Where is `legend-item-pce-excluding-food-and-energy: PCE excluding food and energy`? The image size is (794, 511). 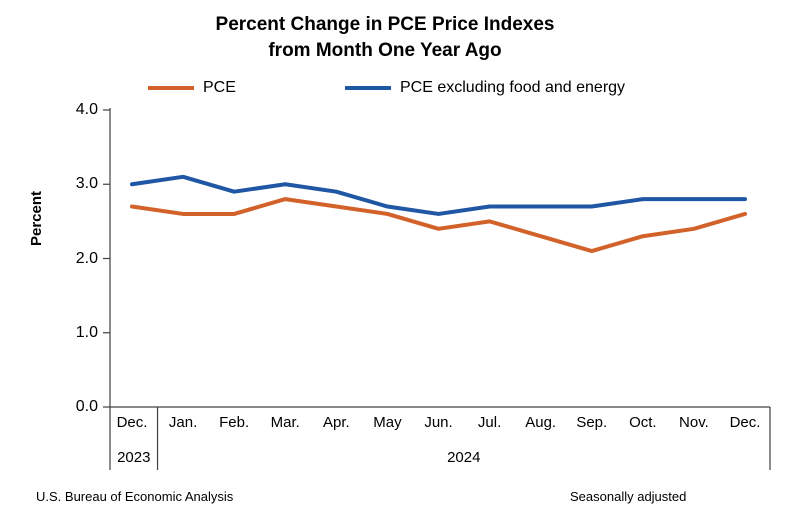
legend-item-pce-excluding-food-and-energy: PCE excluding food and energy is located at coordinates (485, 88).